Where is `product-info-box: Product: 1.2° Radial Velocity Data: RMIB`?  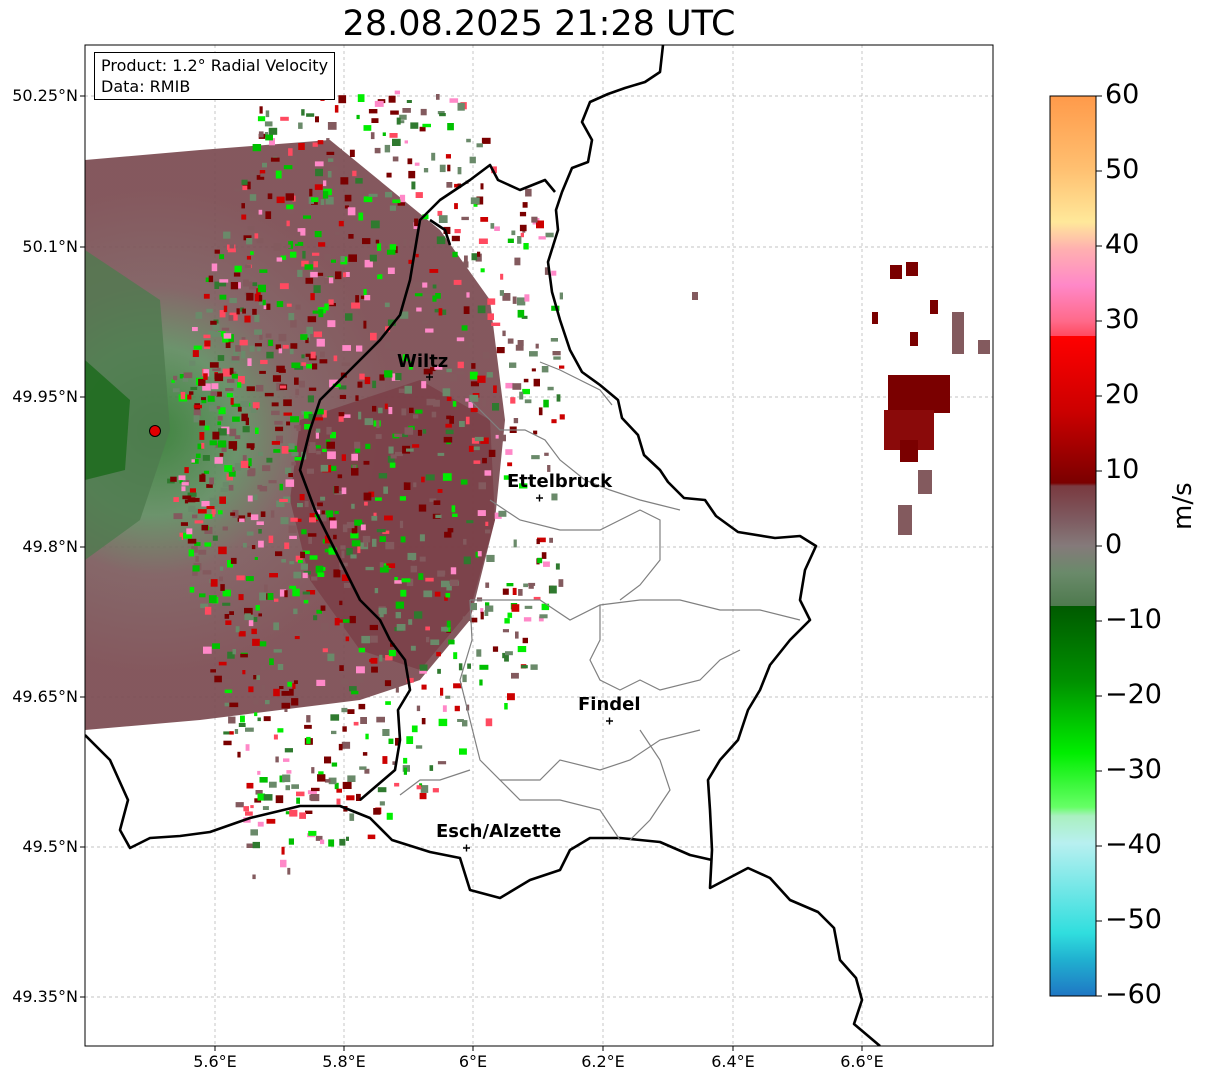
product-info-box: Product: 1.2° Radial Velocity Data: RMIB is located at coordinates (215, 76).